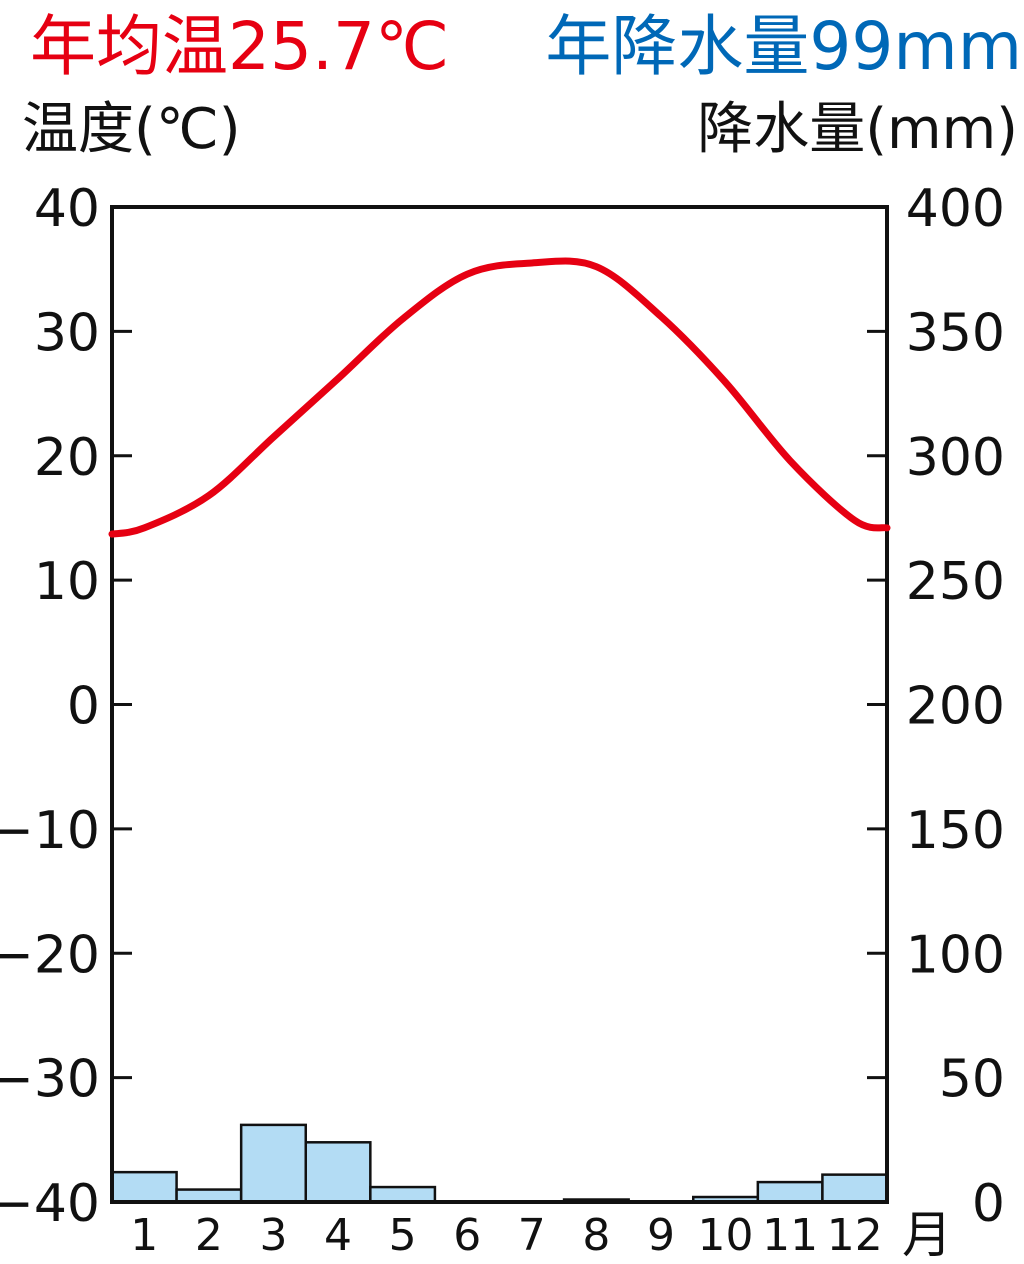 This screenshot has width=1024, height=1264. Describe the element at coordinates (790, 1235) in the screenshot. I see `month-label: 11` at that location.